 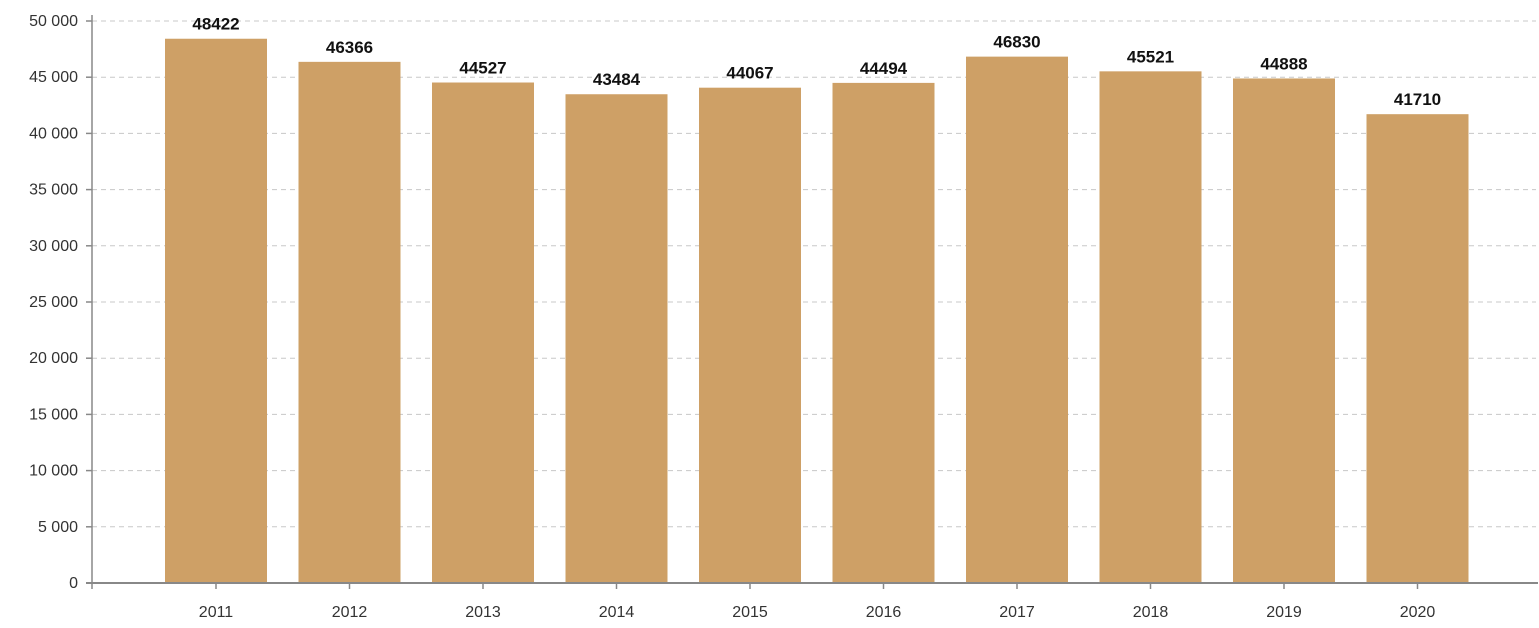 I want to click on y-tick-label: 30 000, so click(x=53, y=246).